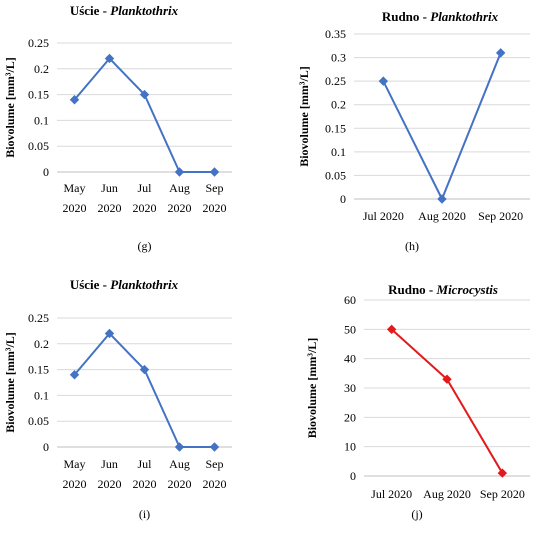 This screenshot has width=550, height=541. I want to click on chart-title: Rudno - Microcystis, so click(443, 289).